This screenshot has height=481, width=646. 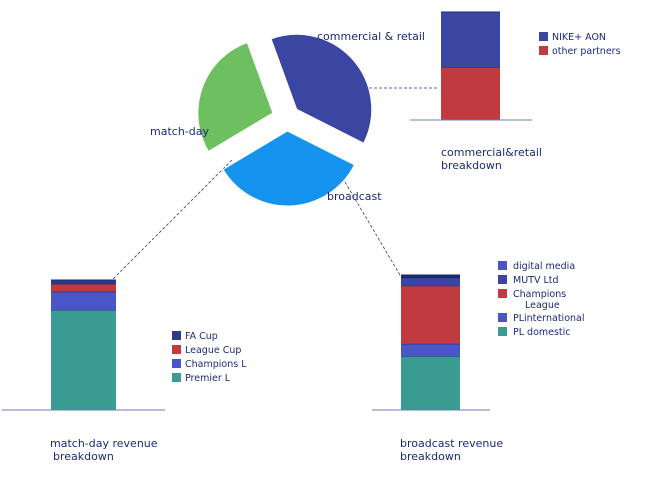 I want to click on legend-swatch-champions, so click(x=502, y=293).